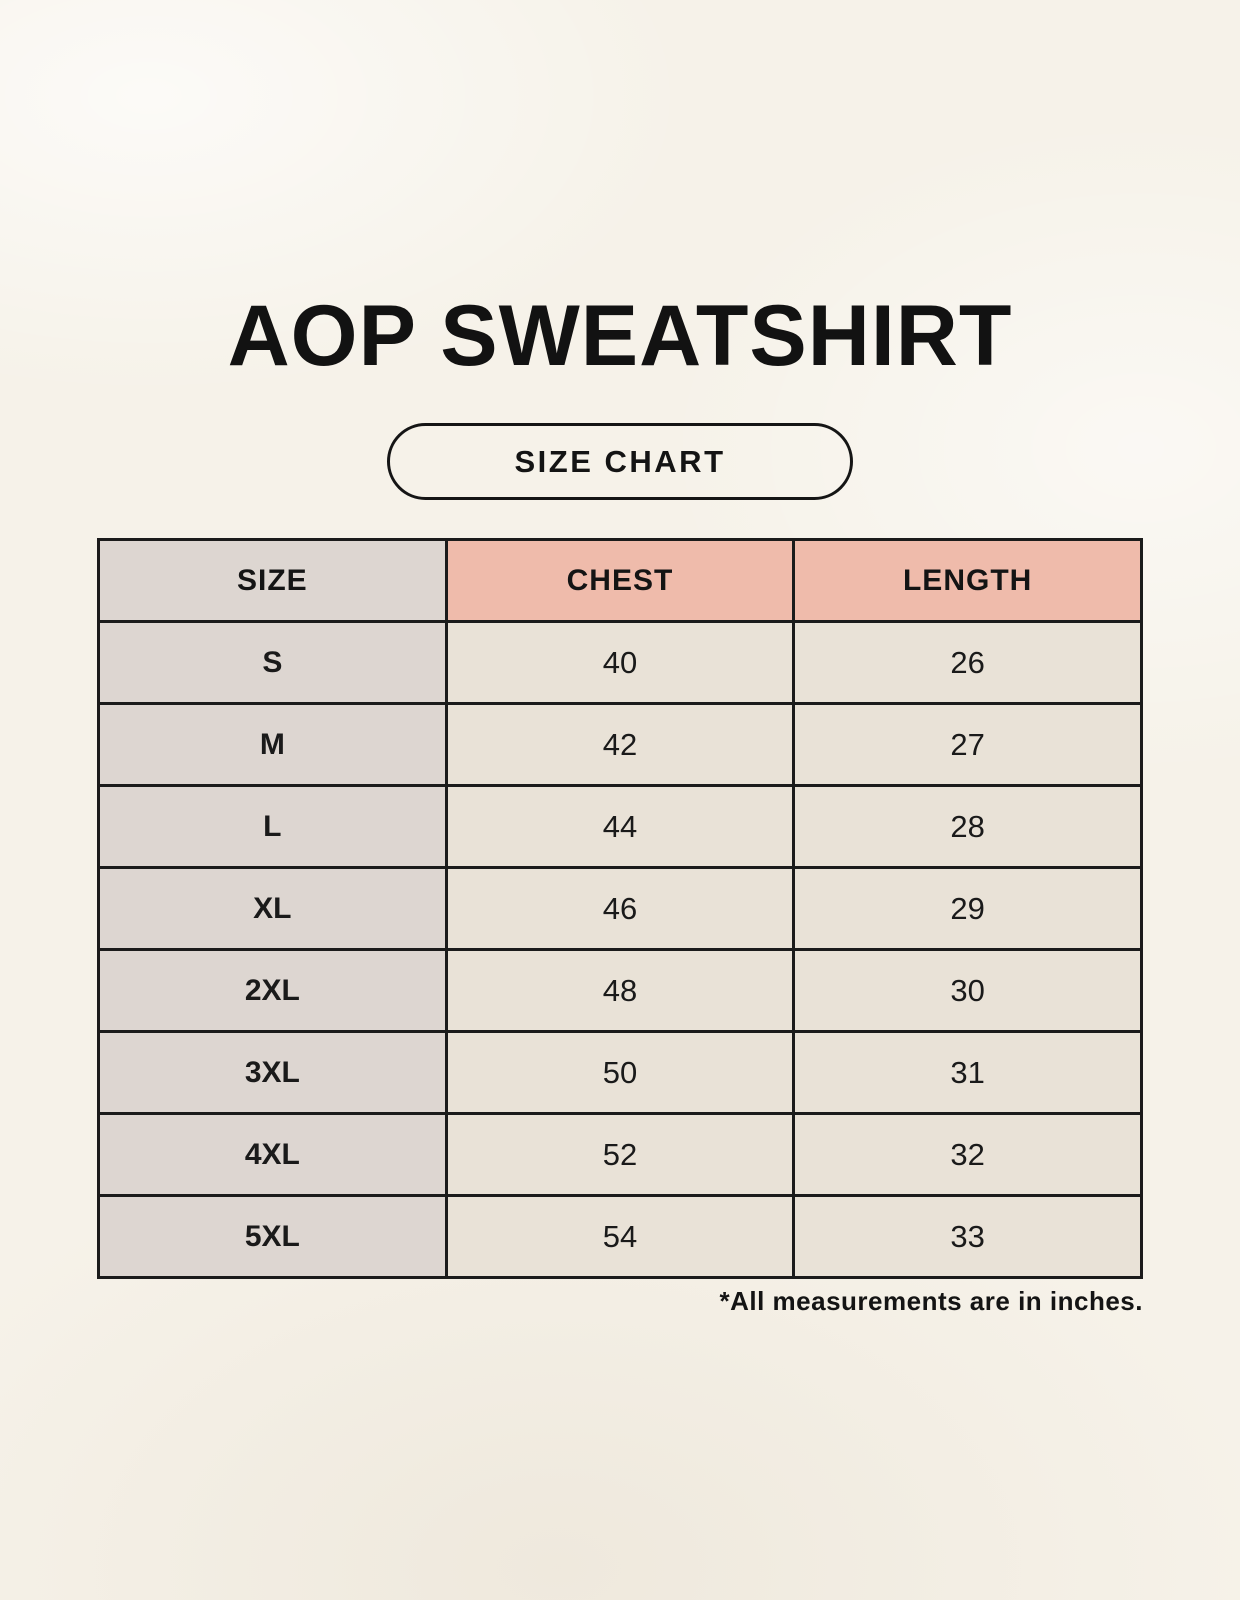 The image size is (1240, 1600). What do you see at coordinates (967, 1236) in the screenshot?
I see `length-value: 33` at bounding box center [967, 1236].